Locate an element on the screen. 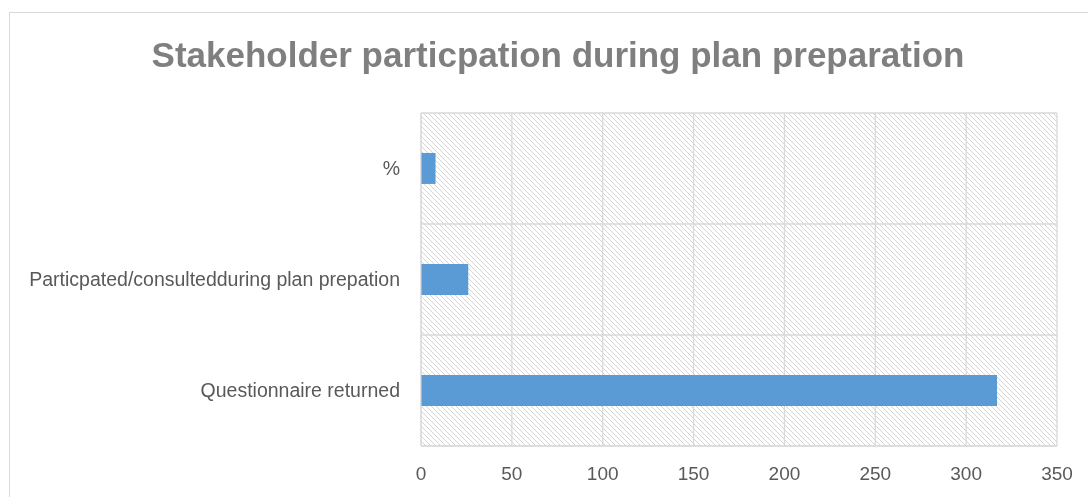 This screenshot has width=1088, height=497. y-tick-label: Particpated/consultedduring plan prepation is located at coordinates (214, 279).